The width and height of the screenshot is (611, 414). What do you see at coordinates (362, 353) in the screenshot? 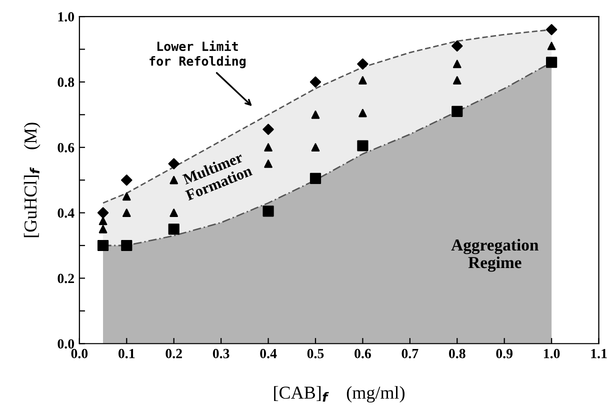
I see `x-tick-label: 0.6` at bounding box center [362, 353].